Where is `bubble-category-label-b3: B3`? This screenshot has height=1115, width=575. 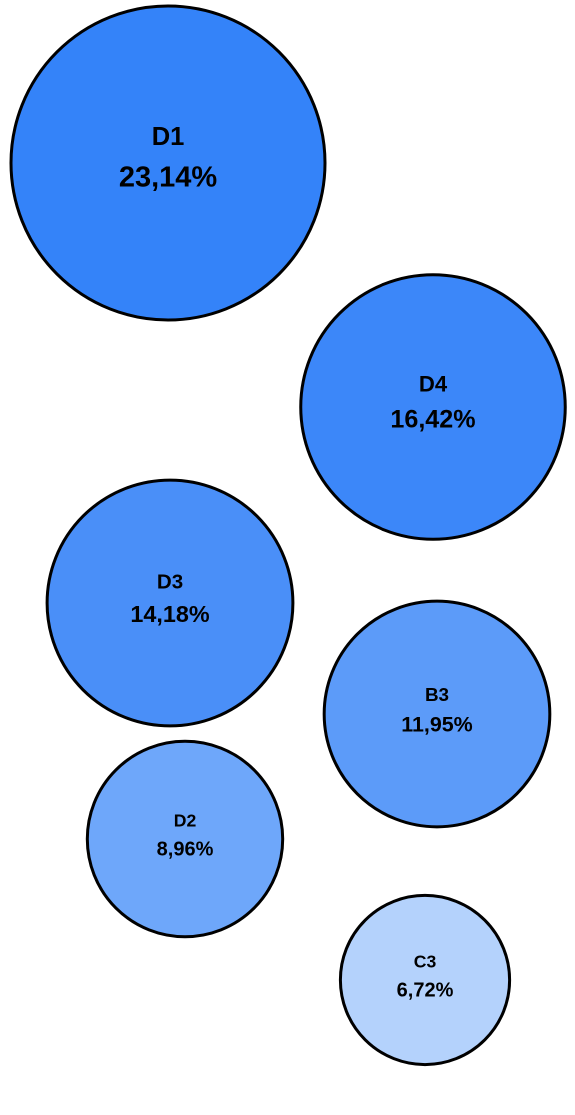 bubble-category-label-b3: B3 is located at coordinates (437, 694).